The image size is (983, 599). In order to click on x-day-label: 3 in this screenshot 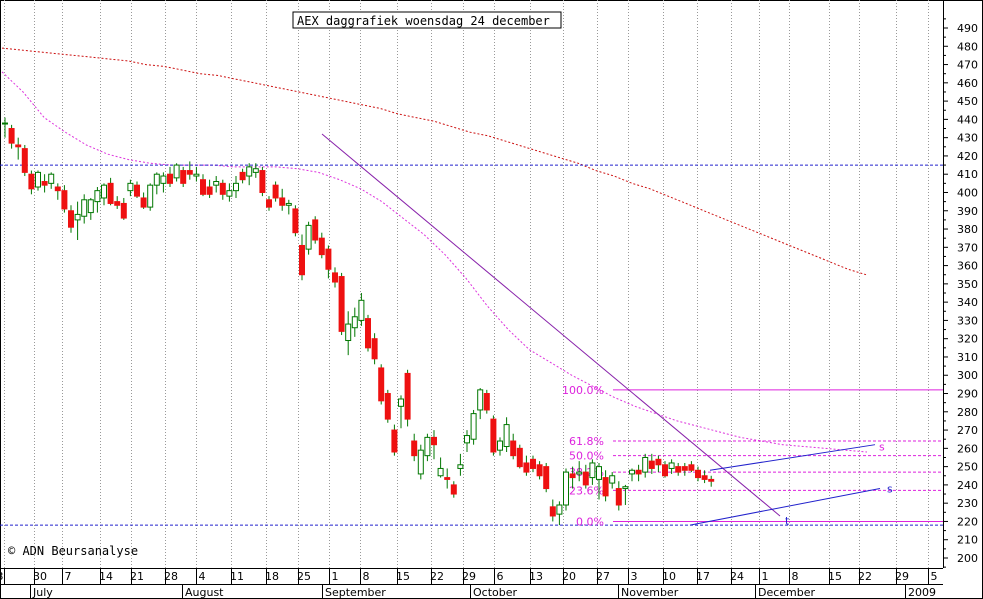, I will do `click(634, 576)`.